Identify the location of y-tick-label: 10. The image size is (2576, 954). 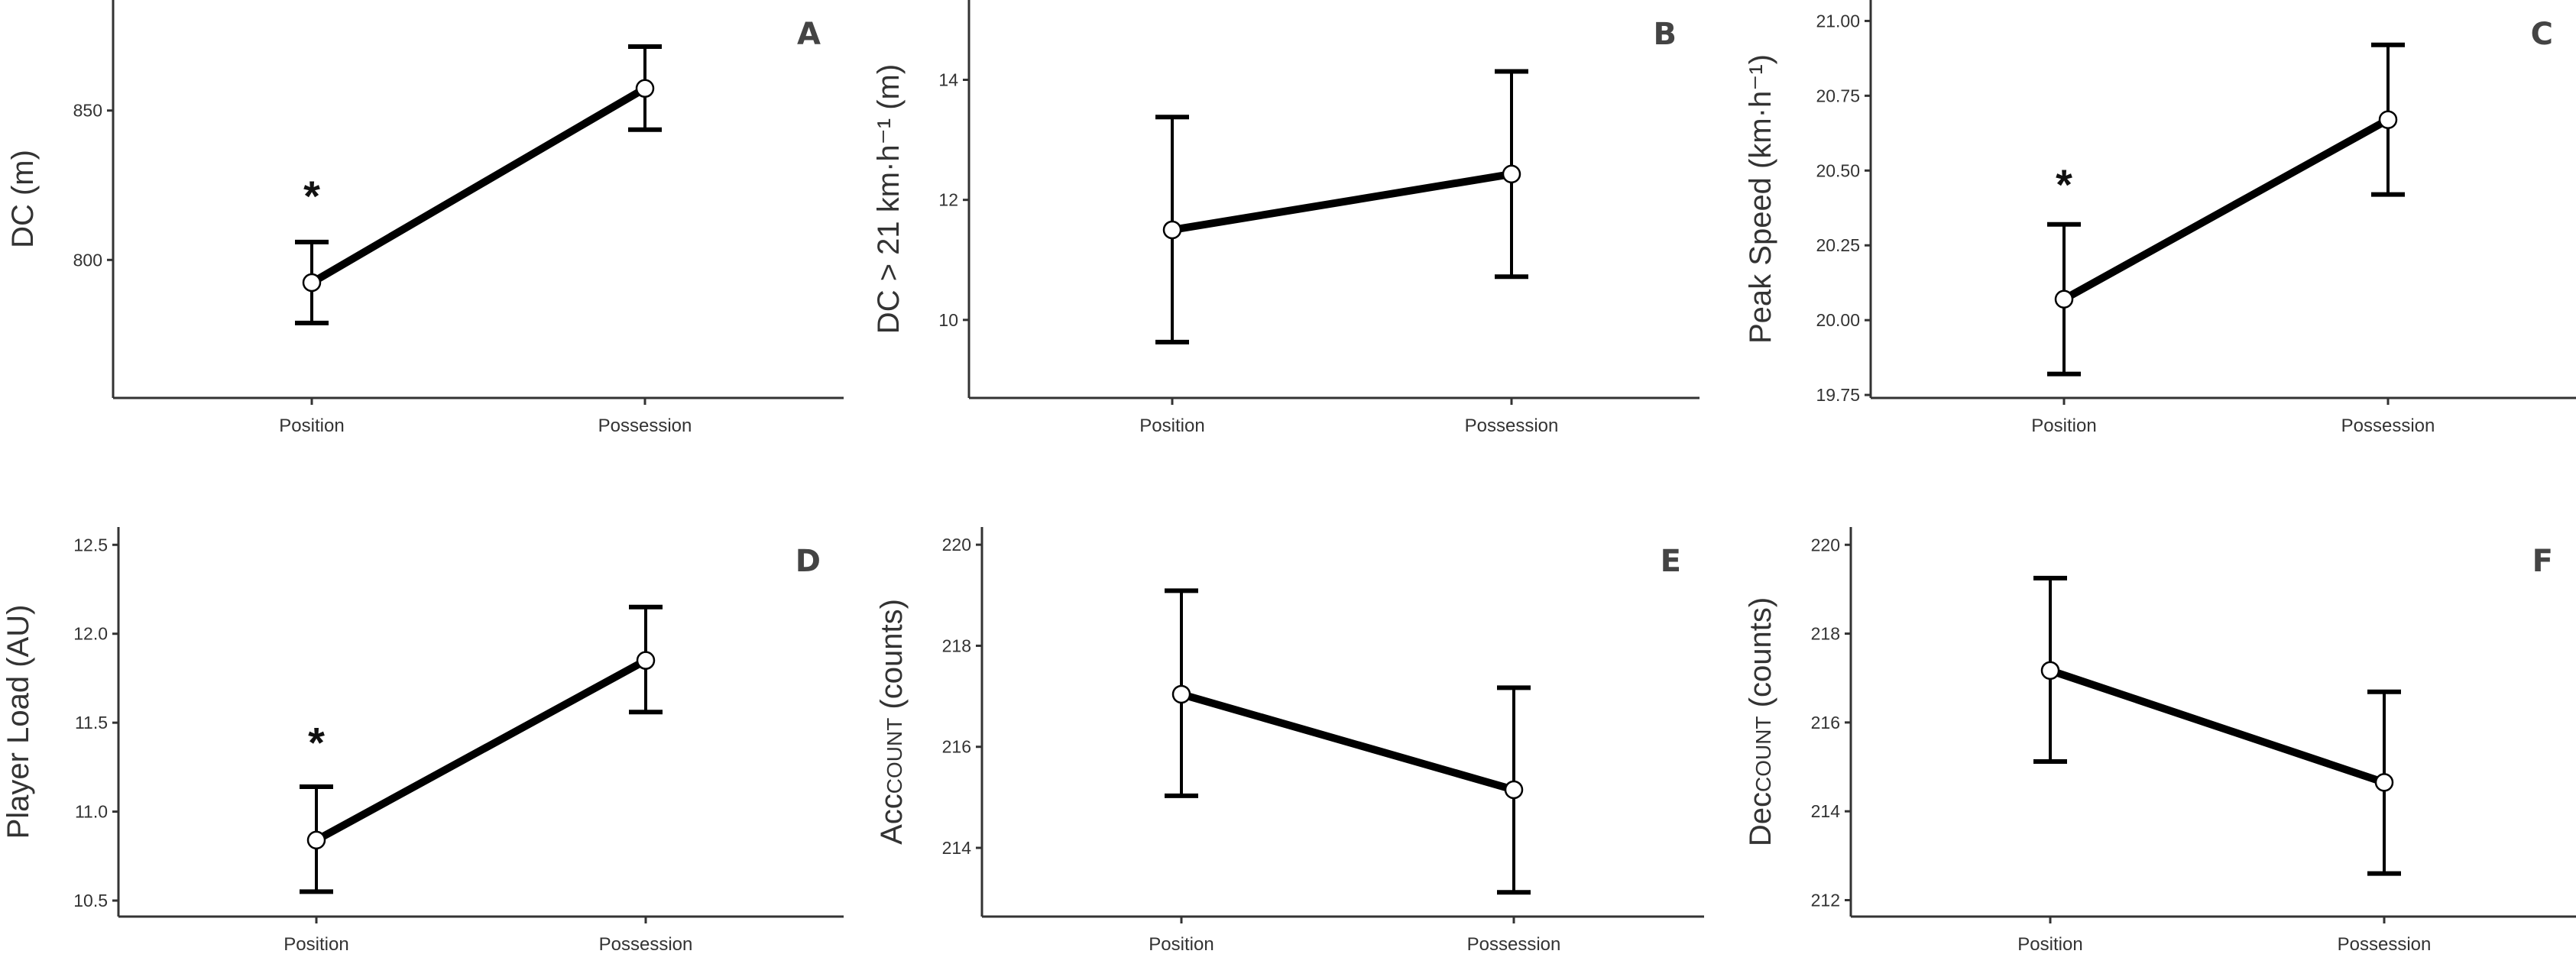
(948, 320).